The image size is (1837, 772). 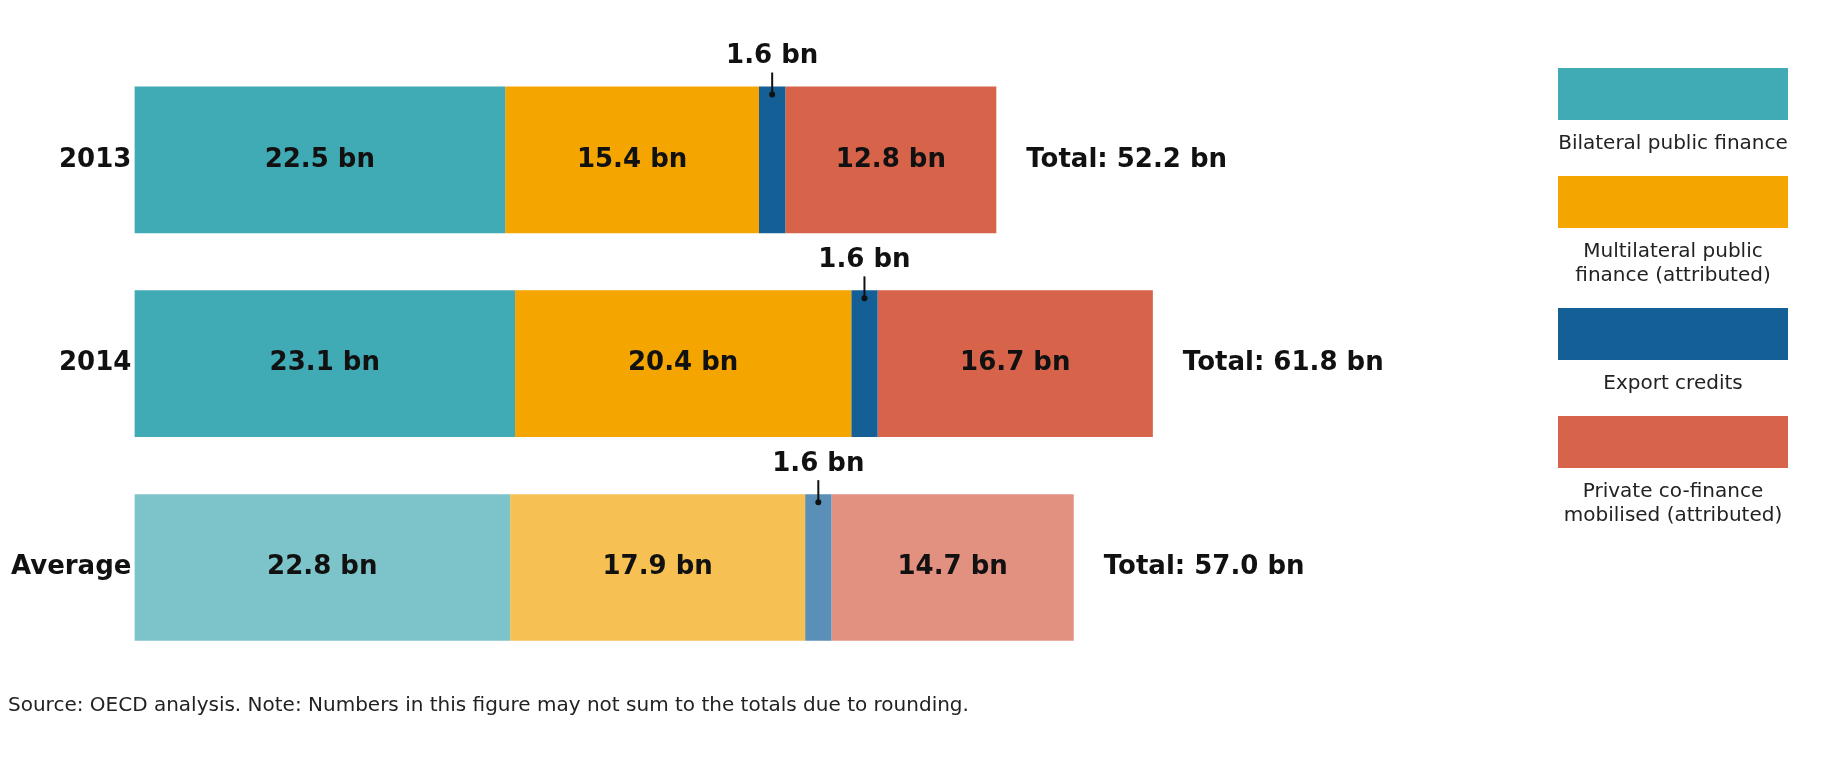 What do you see at coordinates (95, 361) in the screenshot?
I see `y-tick-label: 2014` at bounding box center [95, 361].